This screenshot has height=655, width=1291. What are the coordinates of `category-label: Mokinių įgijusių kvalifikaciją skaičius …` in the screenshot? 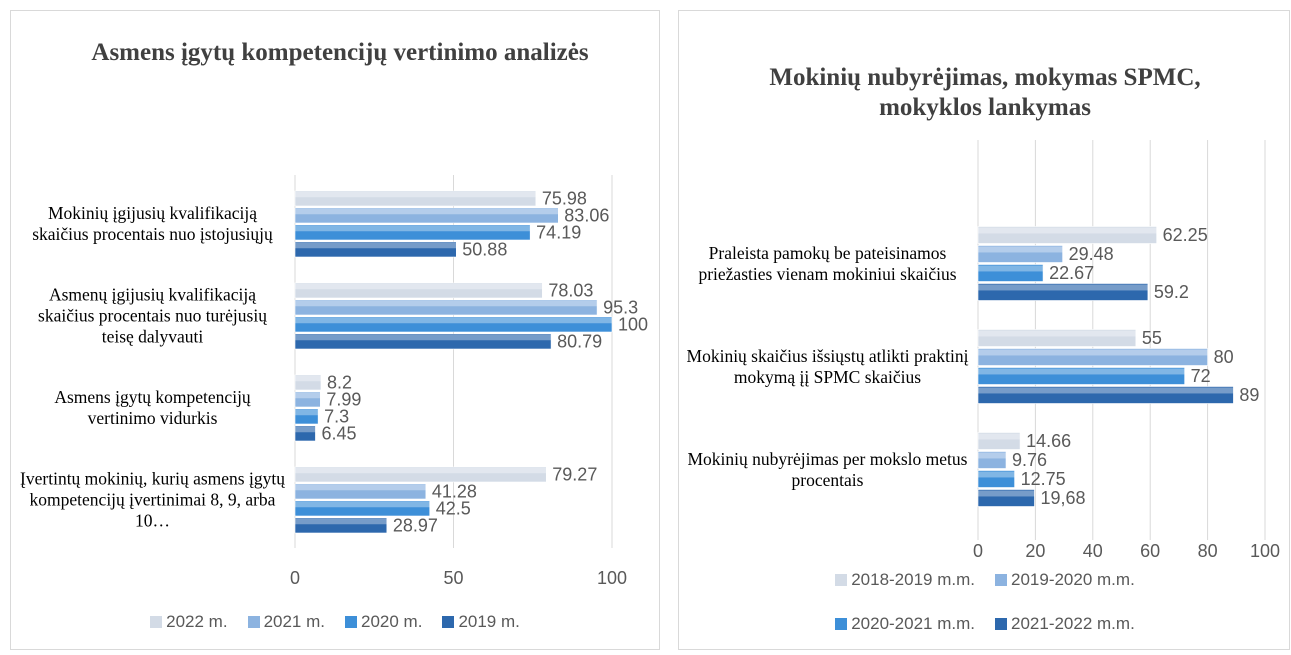 It's located at (152, 223).